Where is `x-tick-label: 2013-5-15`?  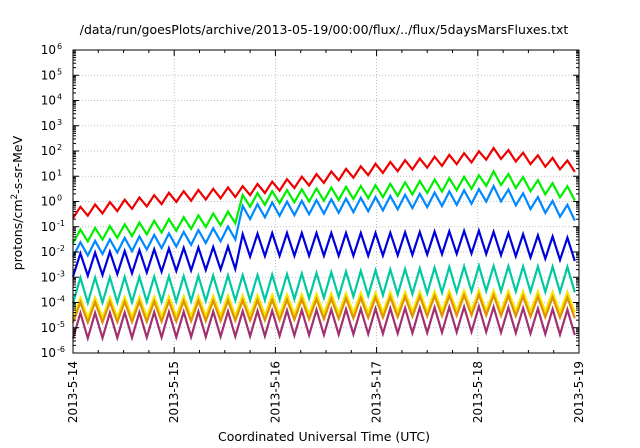
x-tick-label: 2013-5-15 is located at coordinates (174, 392).